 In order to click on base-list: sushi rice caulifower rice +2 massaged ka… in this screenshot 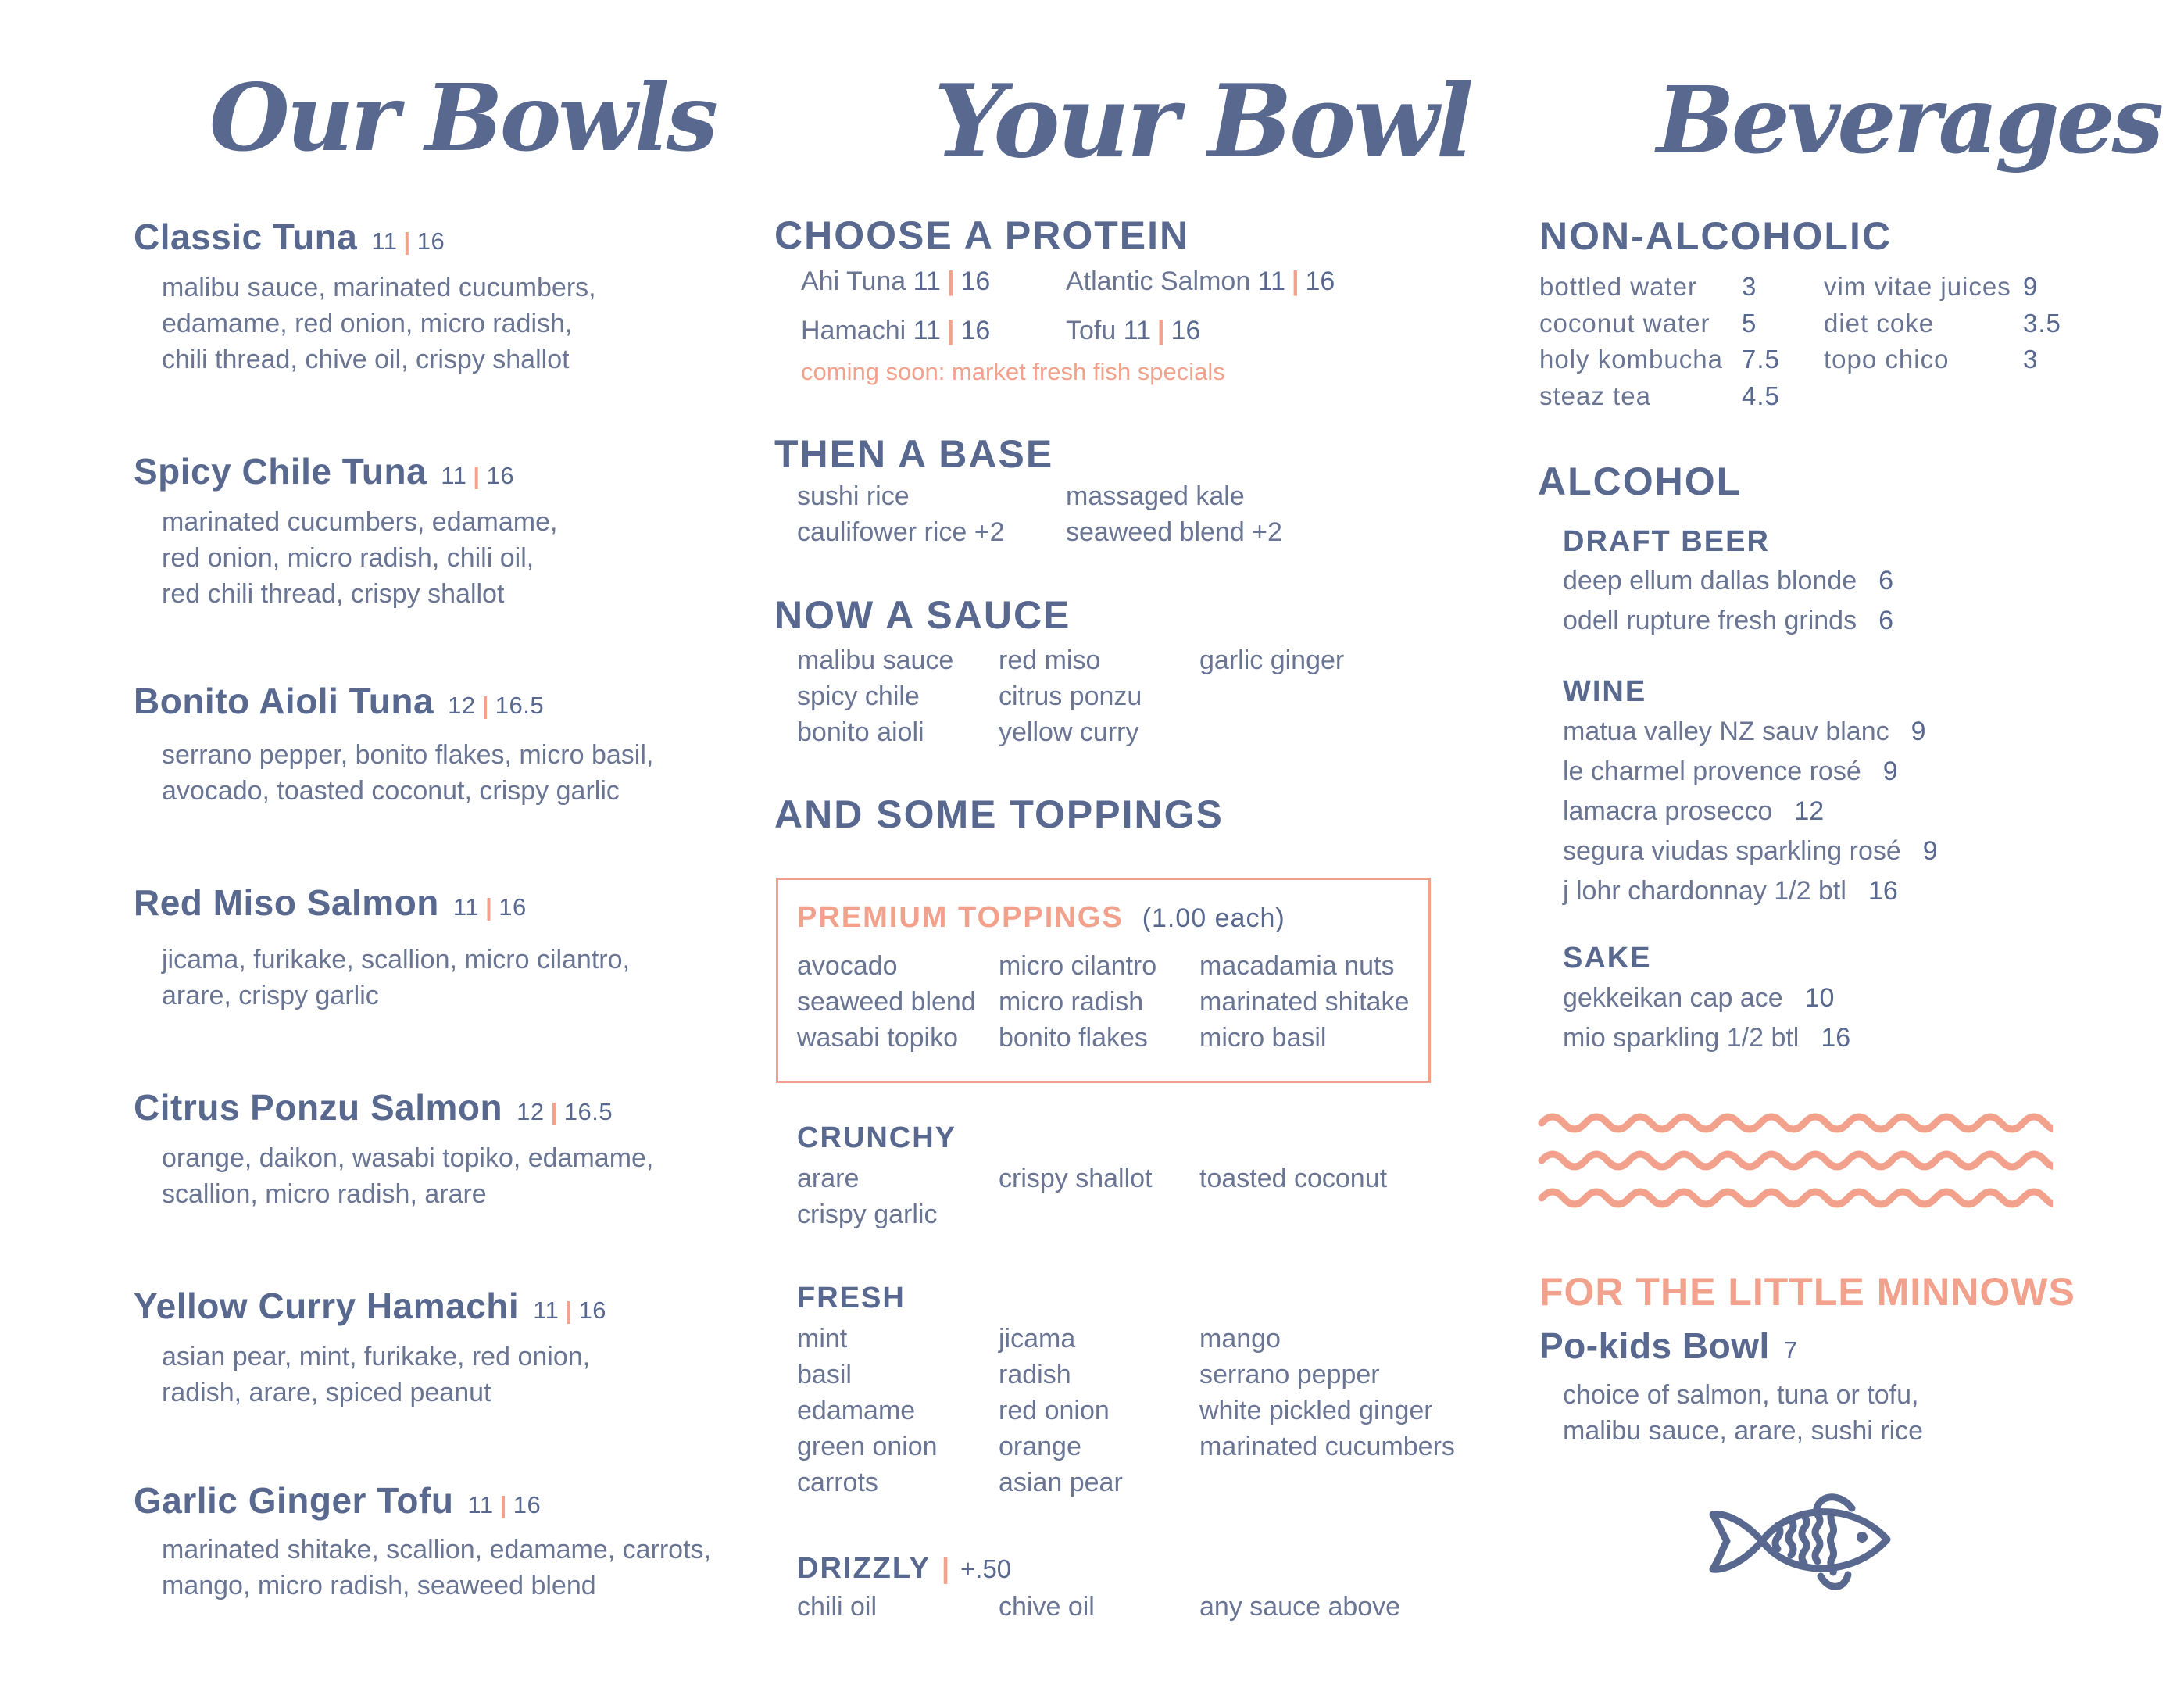, I will do `click(1039, 514)`.